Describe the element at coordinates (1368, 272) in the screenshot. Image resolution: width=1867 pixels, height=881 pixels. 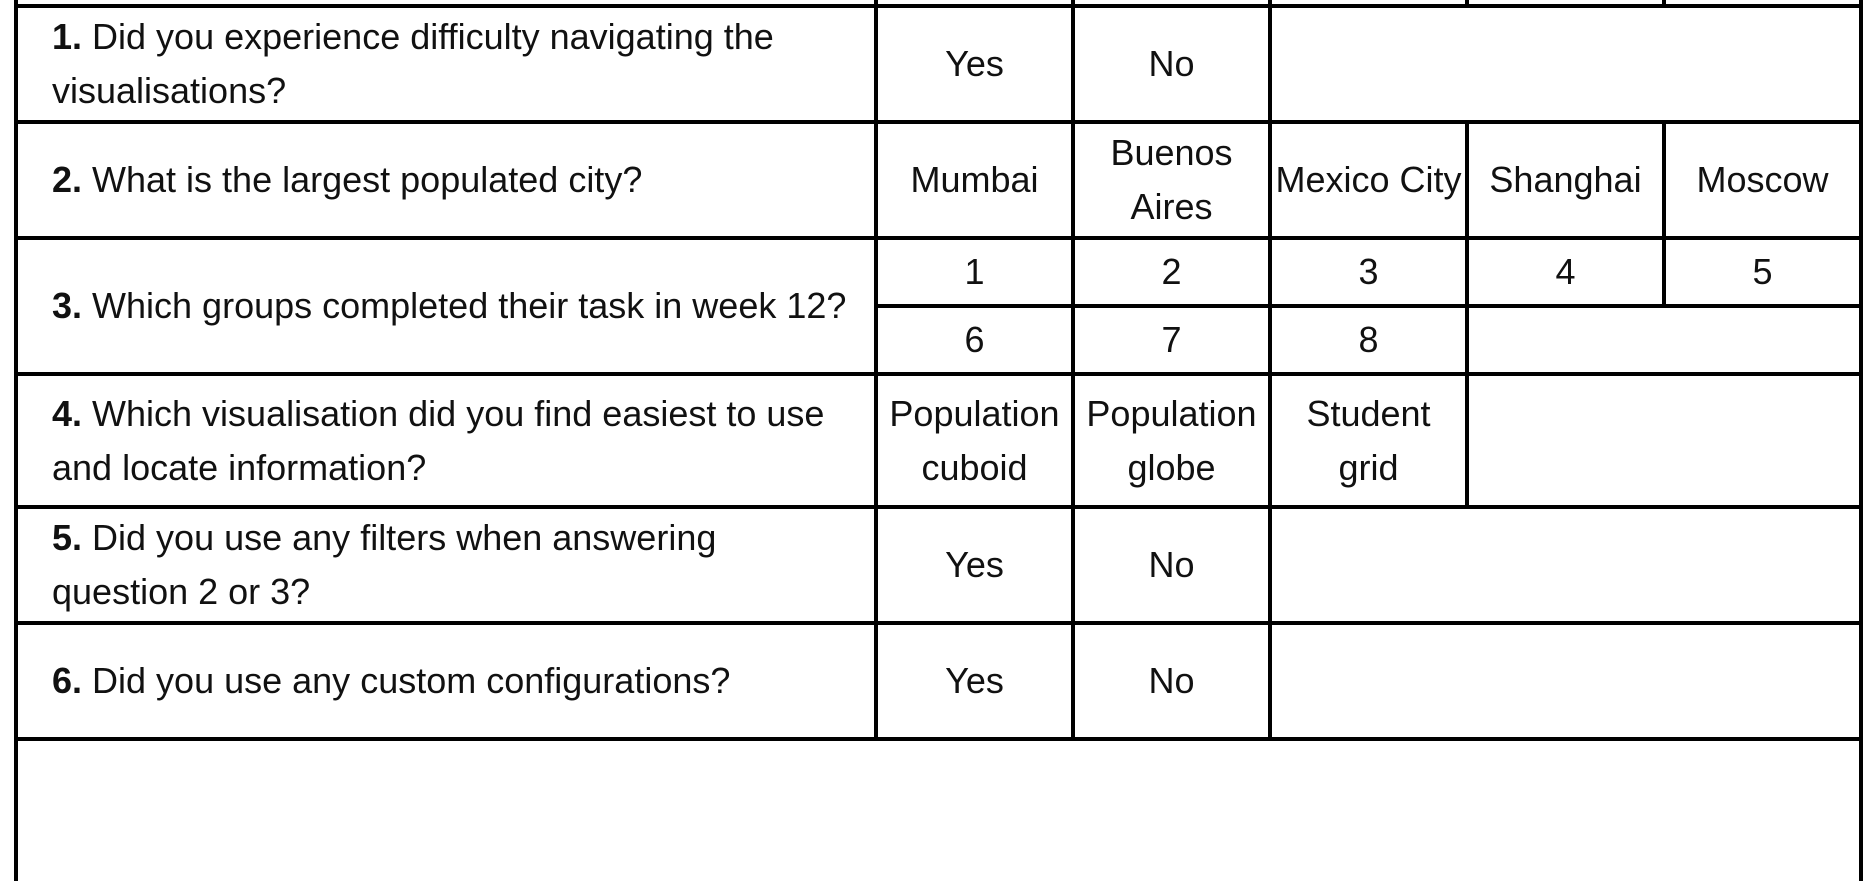
I see `option-group-3: 3` at that location.